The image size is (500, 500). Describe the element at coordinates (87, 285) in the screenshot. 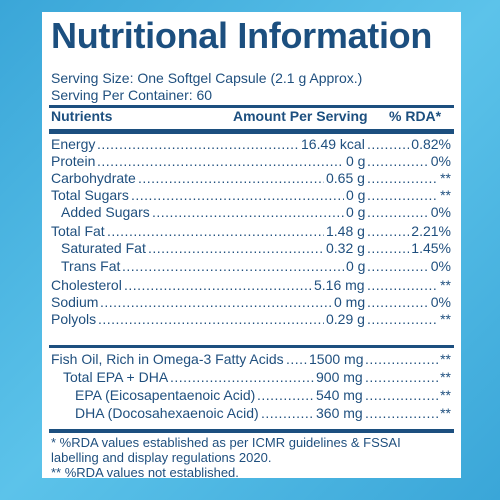

I see `nutrient-label: Cholesterol` at that location.